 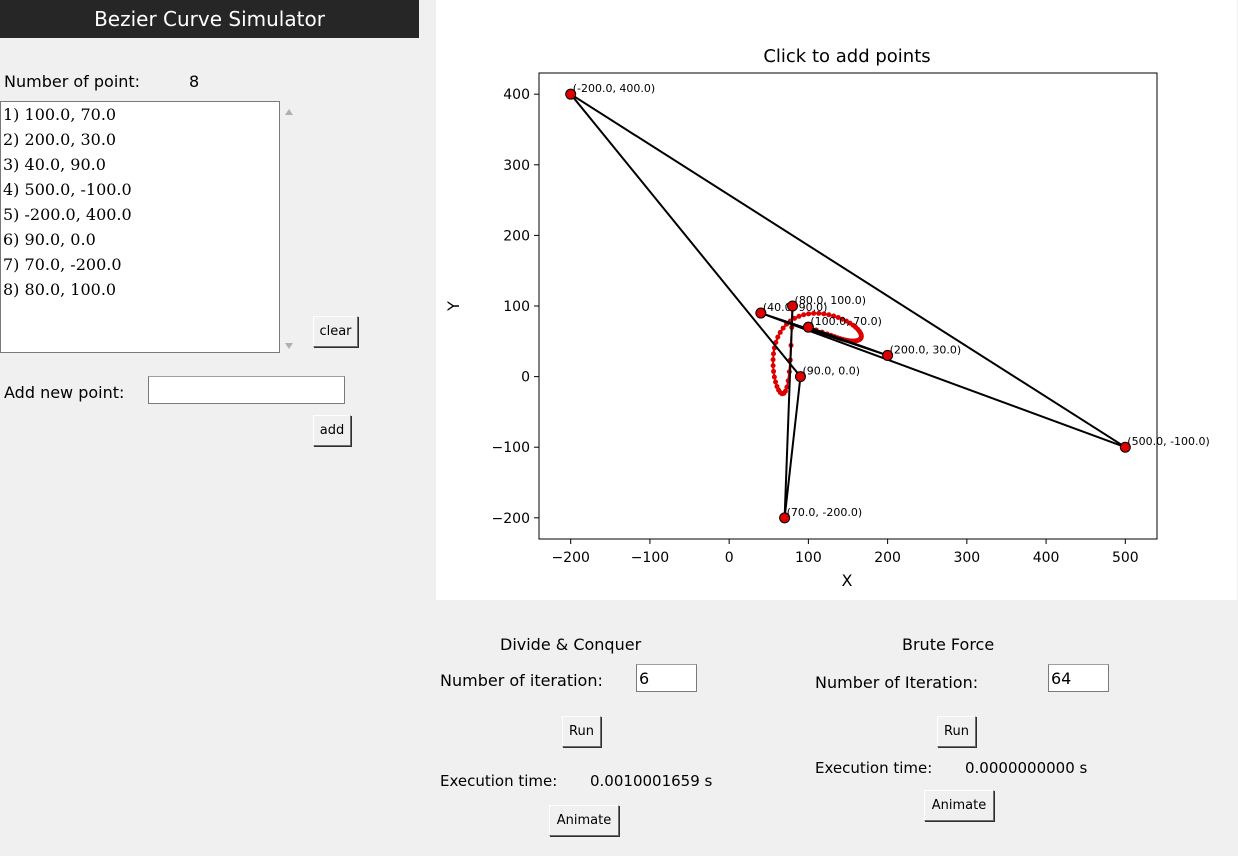 What do you see at coordinates (499, 781) in the screenshot?
I see `dc-time-label: Execution time:` at bounding box center [499, 781].